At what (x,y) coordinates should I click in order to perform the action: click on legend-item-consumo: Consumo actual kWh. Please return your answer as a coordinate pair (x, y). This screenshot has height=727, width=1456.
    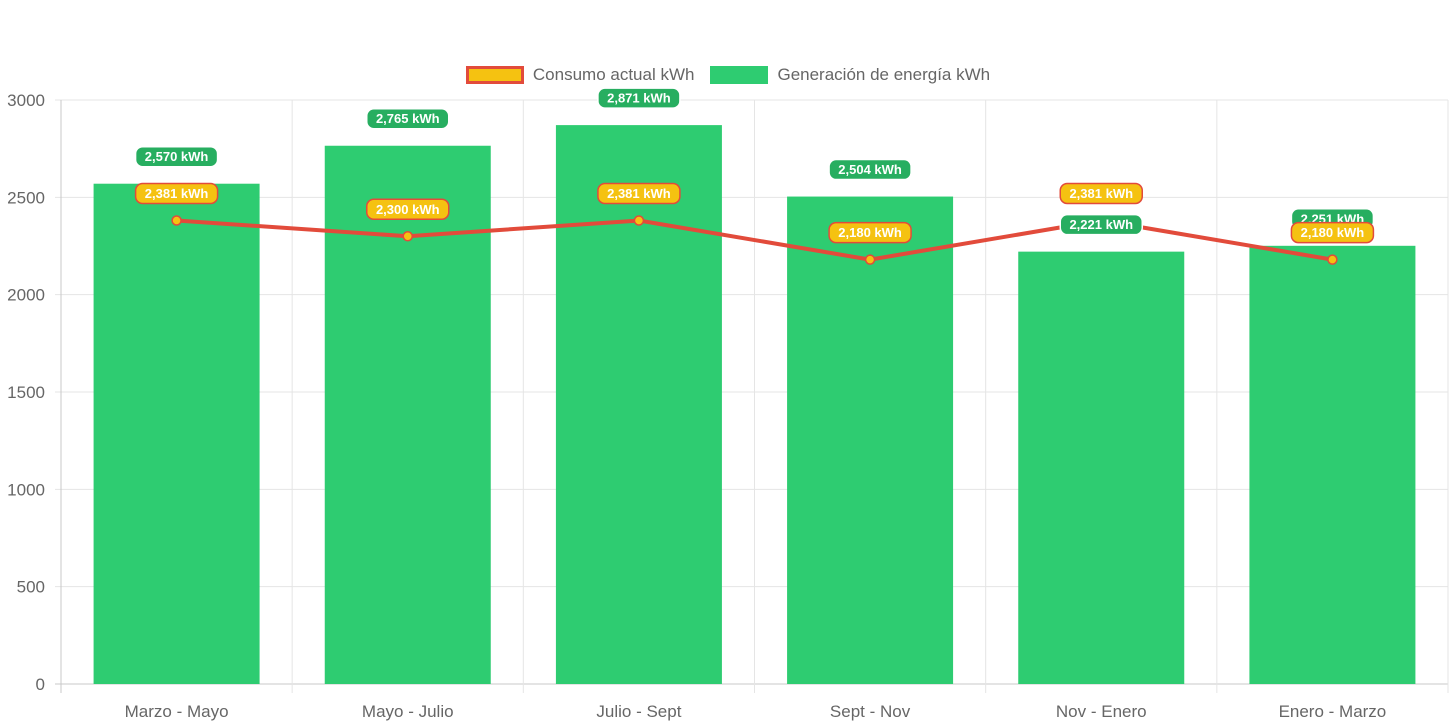
    Looking at the image, I should click on (580, 75).